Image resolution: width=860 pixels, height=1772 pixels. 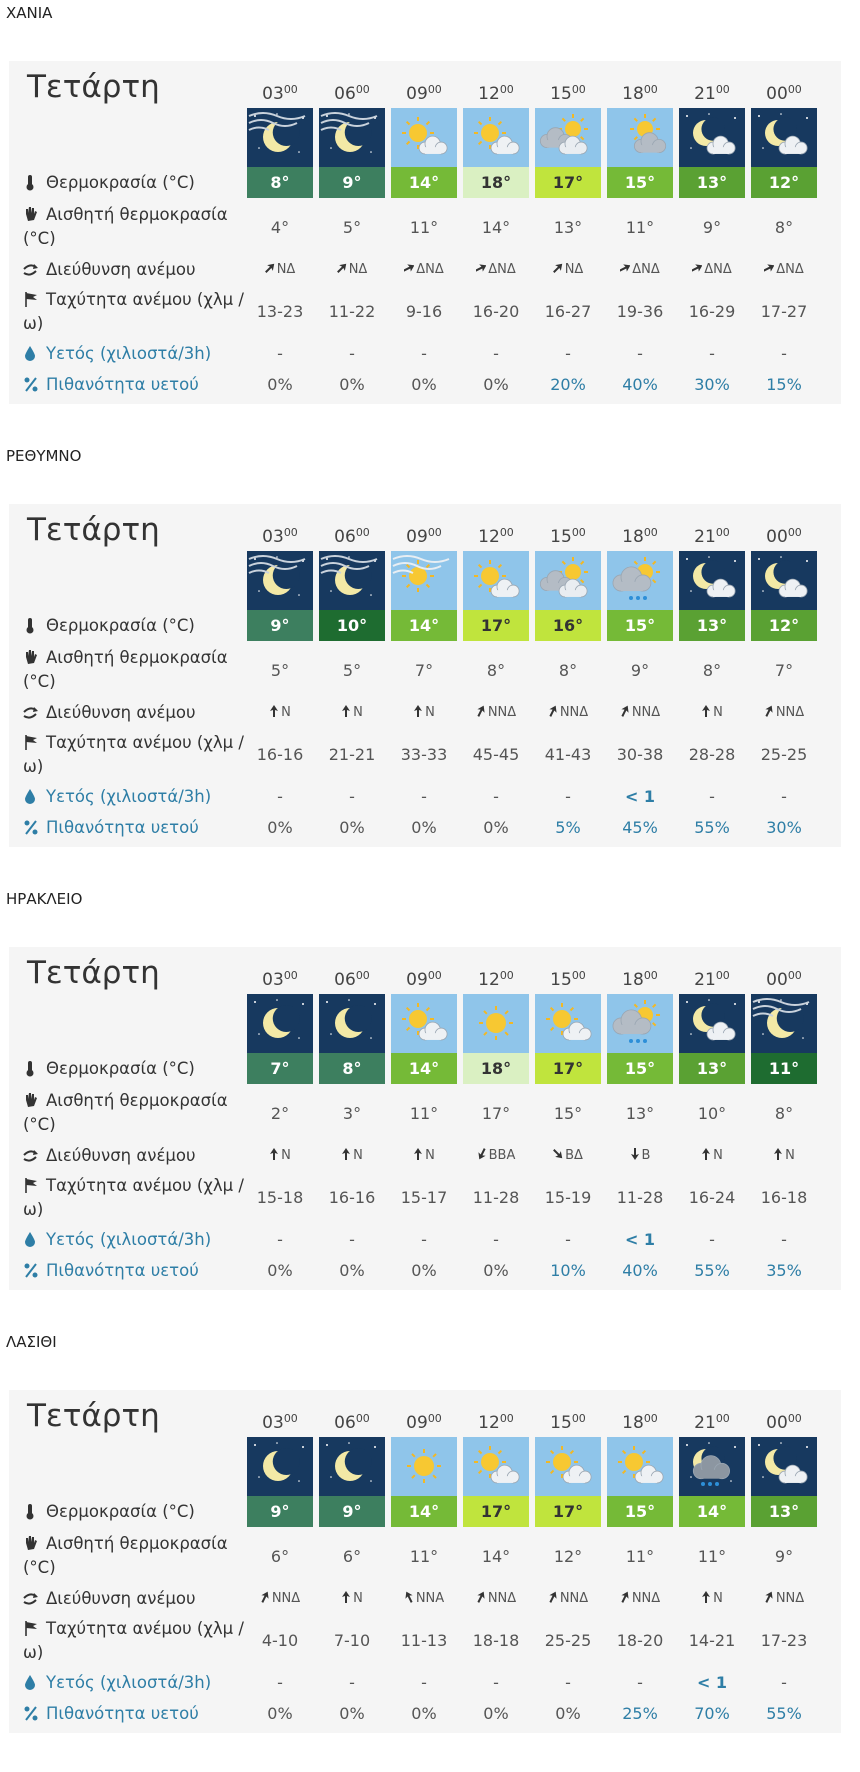 I want to click on precipitation-probability: 45%, so click(x=640, y=827).